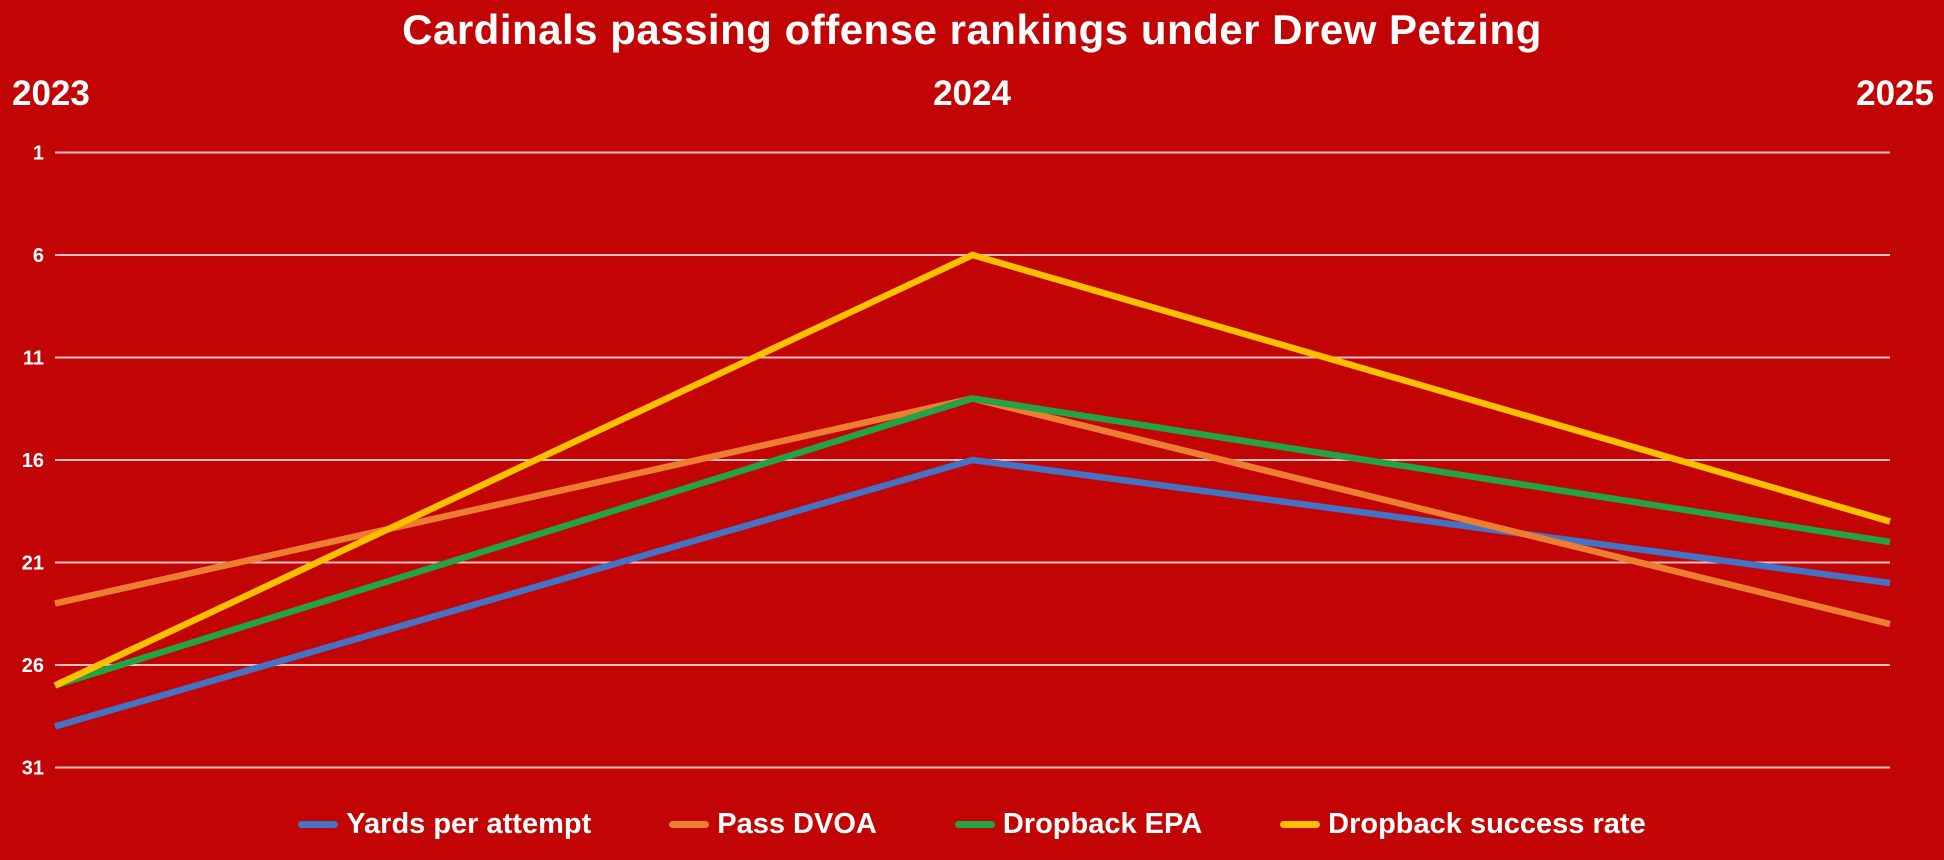  I want to click on legend-label-pass-dvoa: Pass DVOA, so click(797, 823).